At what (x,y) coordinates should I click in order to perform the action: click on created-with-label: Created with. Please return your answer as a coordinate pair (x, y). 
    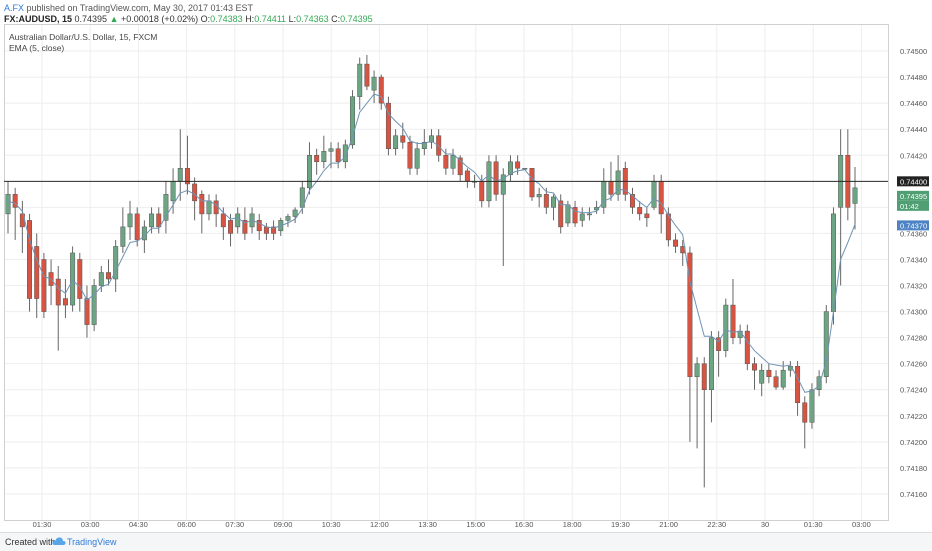
    Looking at the image, I should click on (30, 542).